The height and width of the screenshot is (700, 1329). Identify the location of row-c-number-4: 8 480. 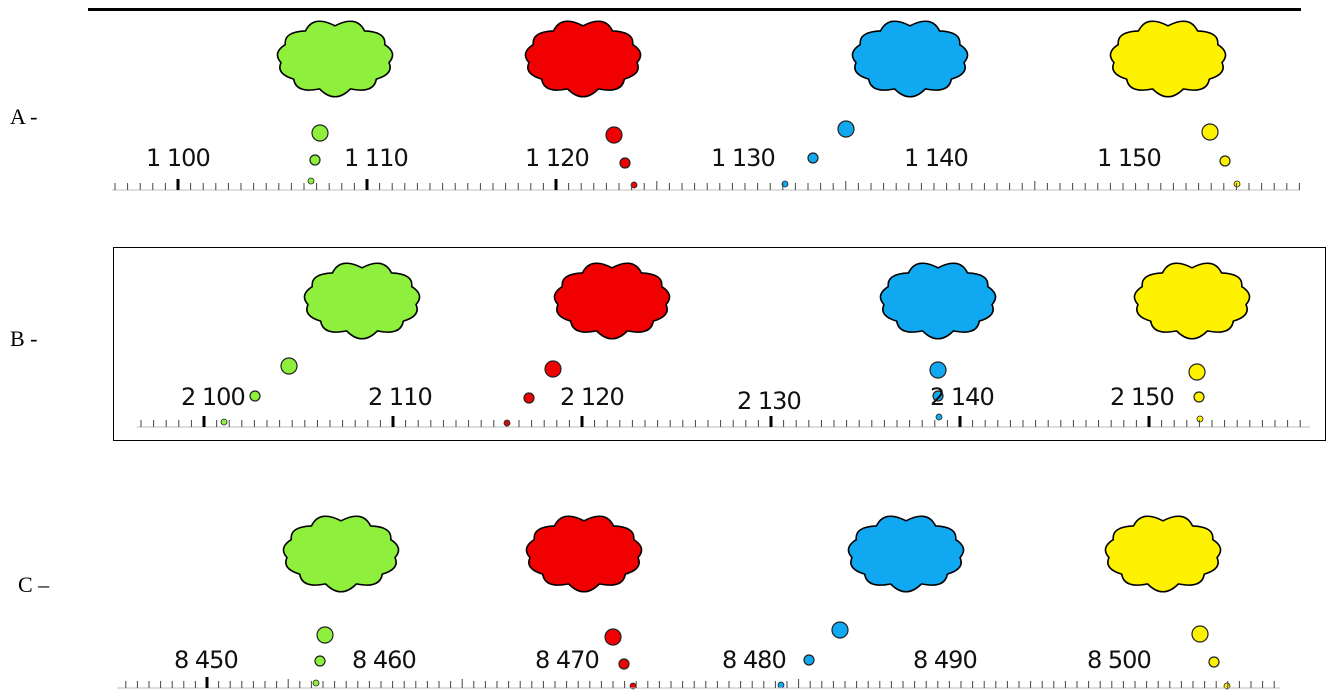
(754, 660).